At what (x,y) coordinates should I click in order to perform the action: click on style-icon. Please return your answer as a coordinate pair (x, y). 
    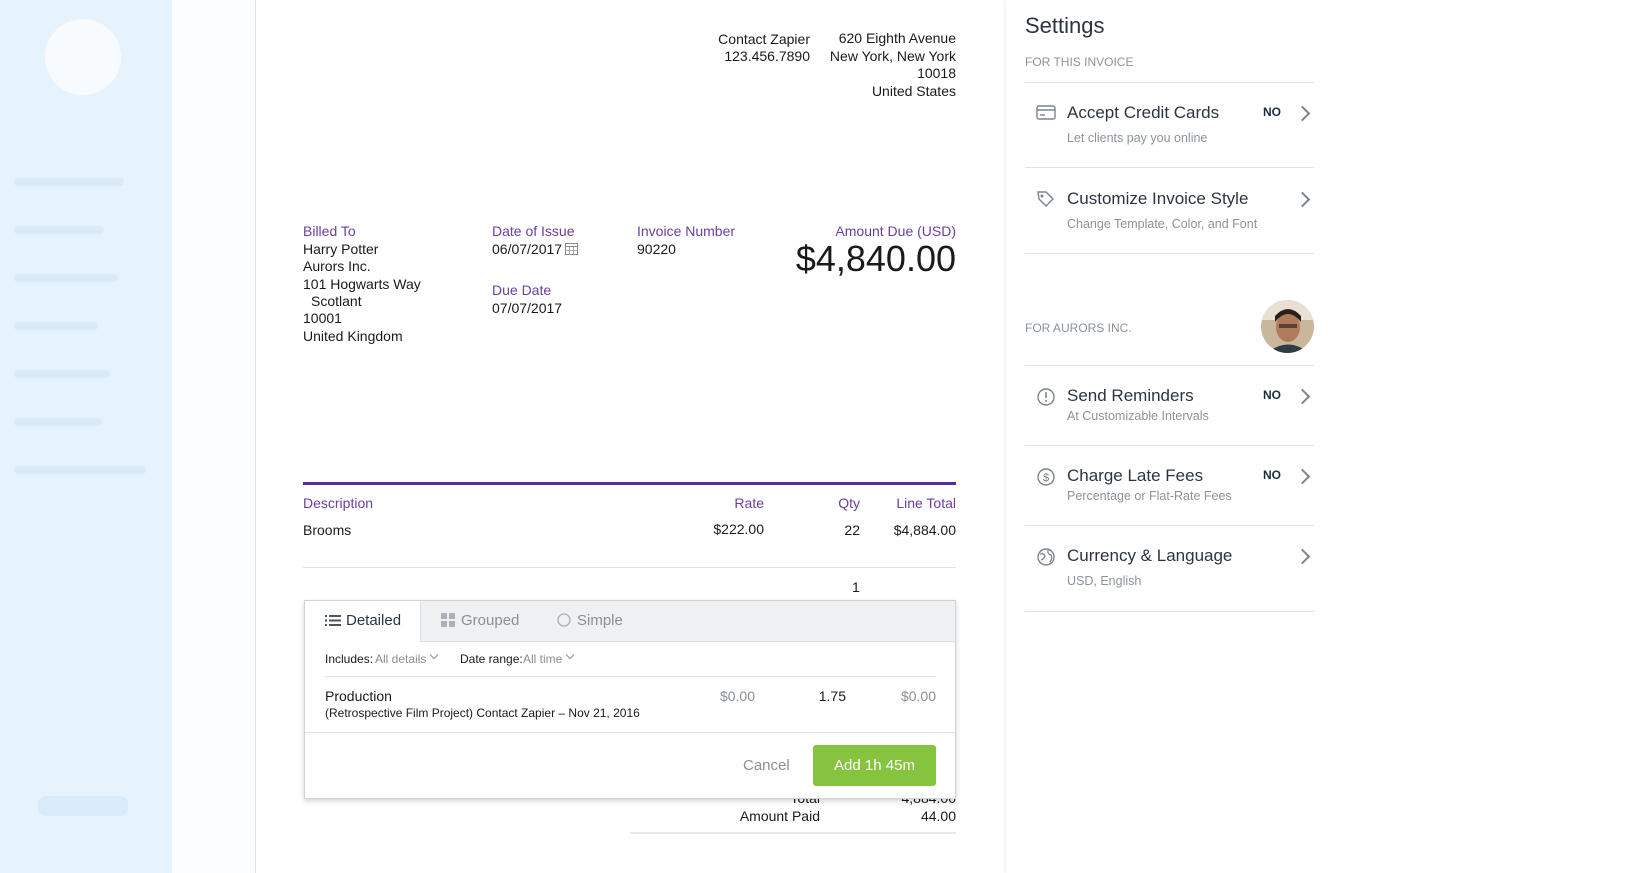
    Looking at the image, I should click on (1045, 199).